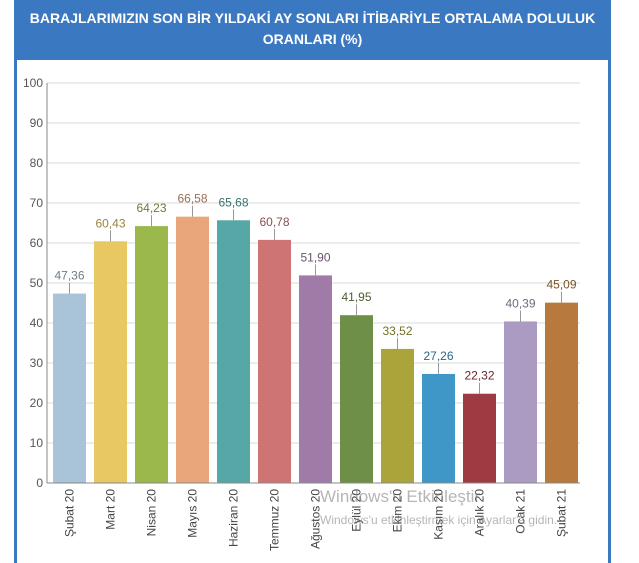 Image resolution: width=639 pixels, height=563 pixels. What do you see at coordinates (274, 222) in the screenshot?
I see `data-label: 60,78` at bounding box center [274, 222].